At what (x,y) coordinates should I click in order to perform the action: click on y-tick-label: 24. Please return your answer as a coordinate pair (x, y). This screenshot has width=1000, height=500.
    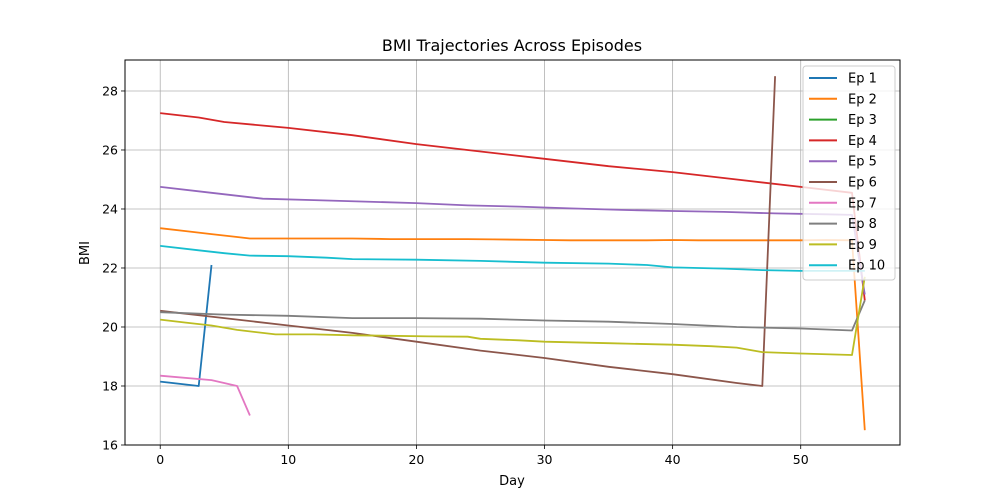
    Looking at the image, I should click on (110, 208).